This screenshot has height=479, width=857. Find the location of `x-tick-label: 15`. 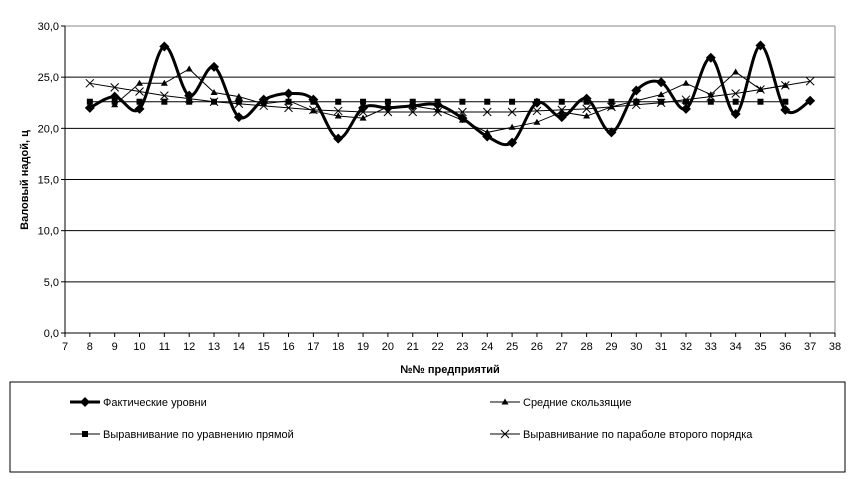

x-tick-label: 15 is located at coordinates (264, 347).